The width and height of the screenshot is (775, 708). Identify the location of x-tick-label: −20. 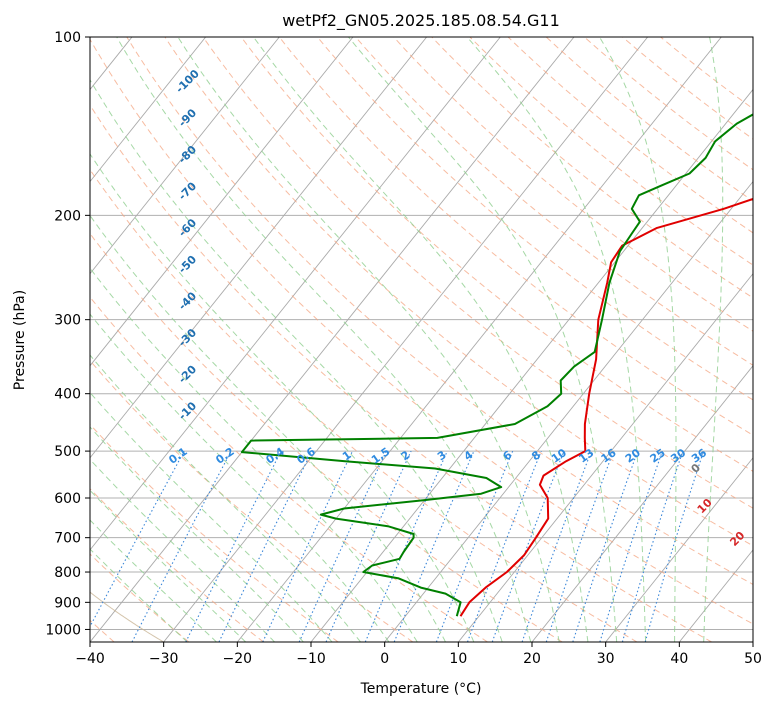
(238, 659).